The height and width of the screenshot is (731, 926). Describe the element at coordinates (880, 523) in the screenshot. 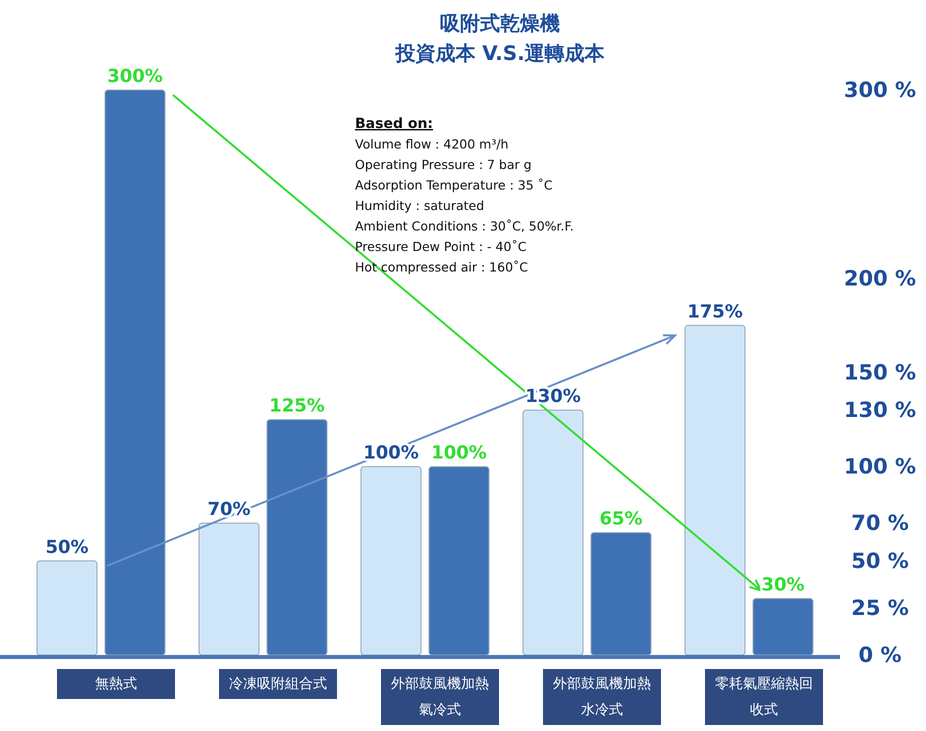

I see `y-tick-label: 70 %` at that location.